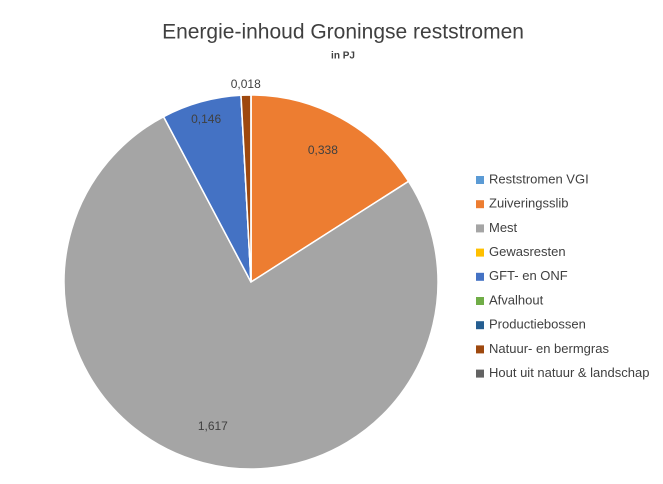  I want to click on legend-label: Mest, so click(503, 227).